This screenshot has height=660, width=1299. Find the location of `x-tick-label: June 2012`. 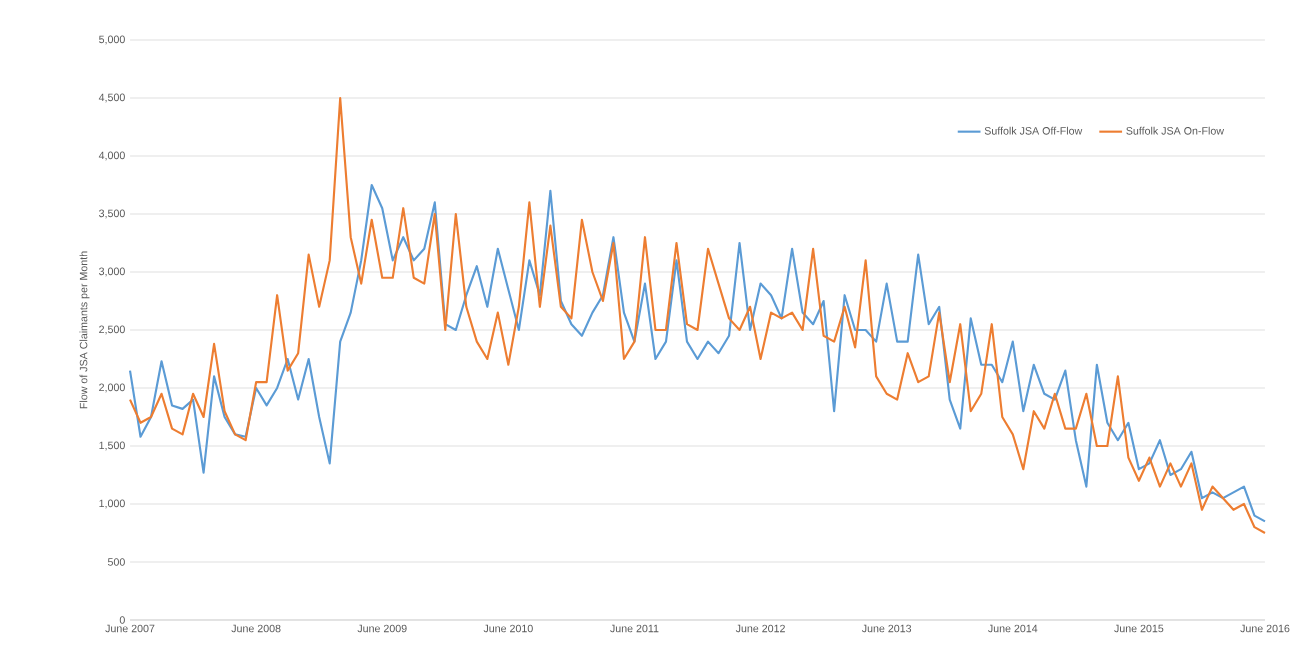

x-tick-label: June 2012 is located at coordinates (760, 628).